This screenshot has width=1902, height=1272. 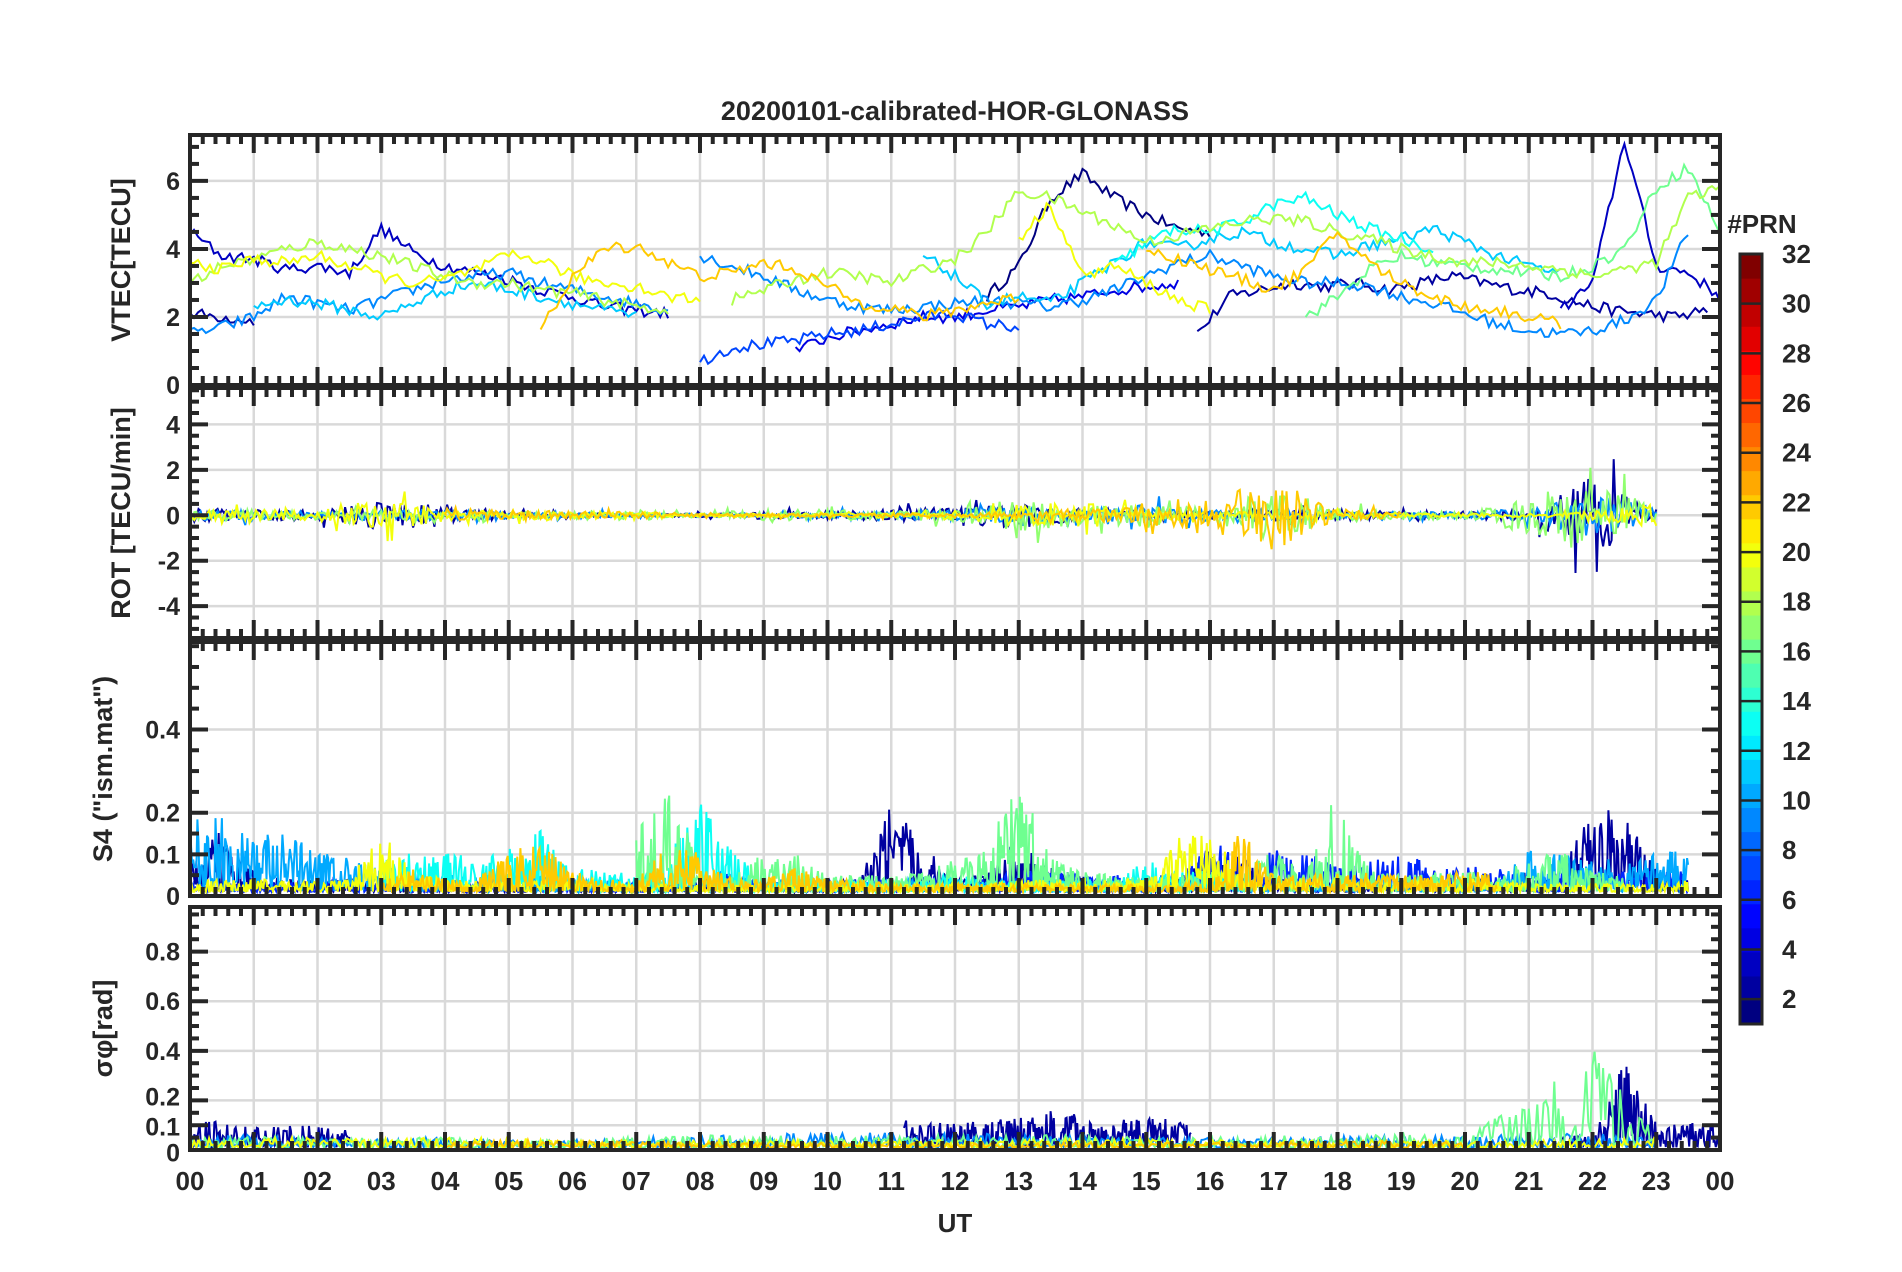 What do you see at coordinates (892, 1181) in the screenshot?
I see `x-tick-label: 11` at bounding box center [892, 1181].